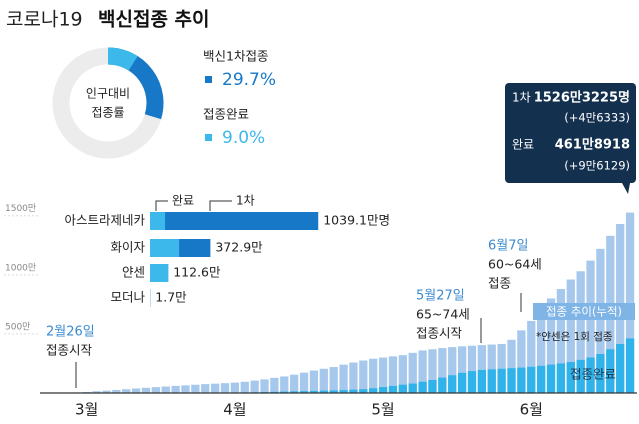 The image size is (639, 424). Describe the element at coordinates (243, 138) in the screenshot. I see `value-label: 9.0%` at that location.